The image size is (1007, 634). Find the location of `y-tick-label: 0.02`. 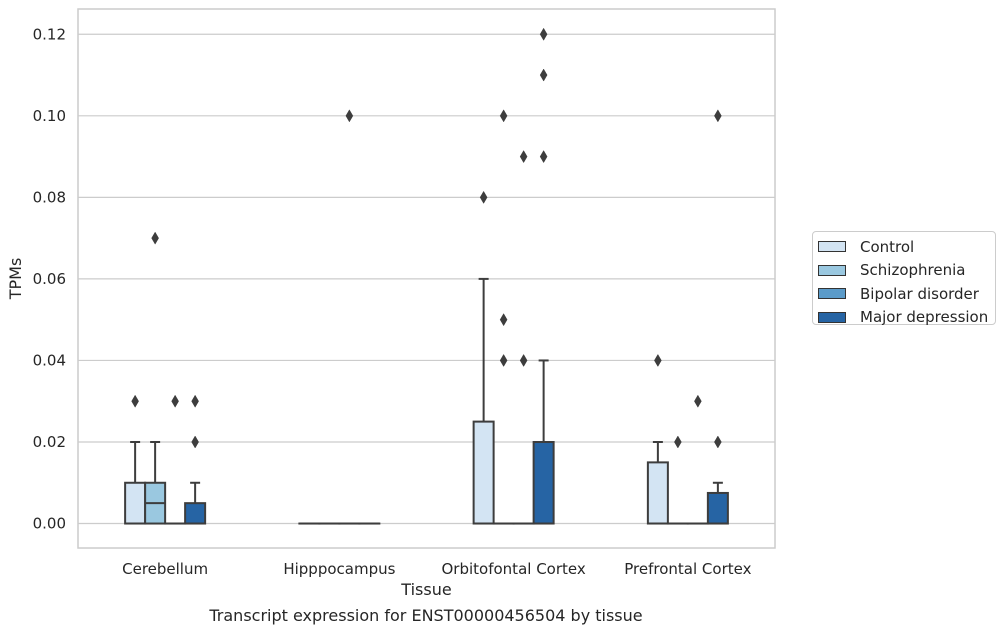

y-tick-label: 0.02 is located at coordinates (49, 442).